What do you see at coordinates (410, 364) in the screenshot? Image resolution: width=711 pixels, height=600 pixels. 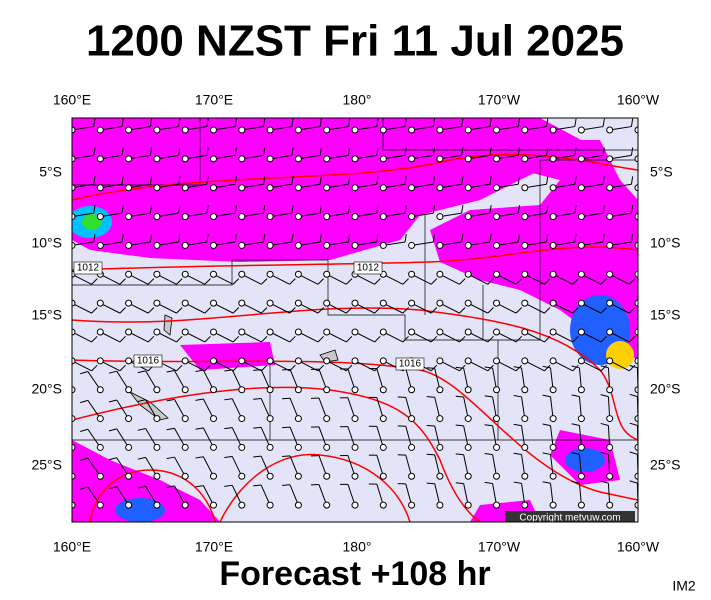 I see `isobar-label: 1016` at bounding box center [410, 364].